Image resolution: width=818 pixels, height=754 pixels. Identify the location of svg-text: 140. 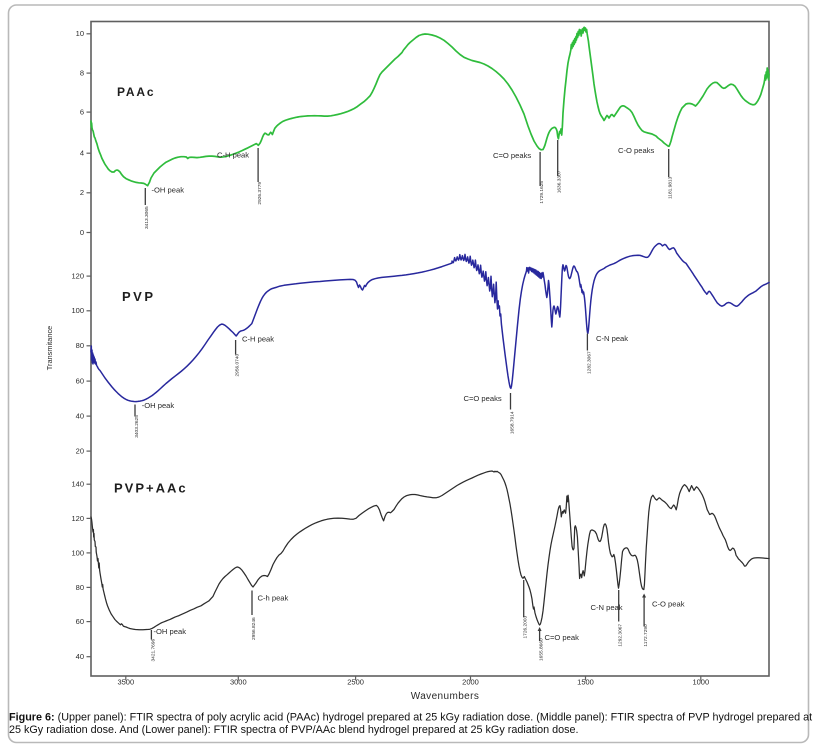
(77, 484).